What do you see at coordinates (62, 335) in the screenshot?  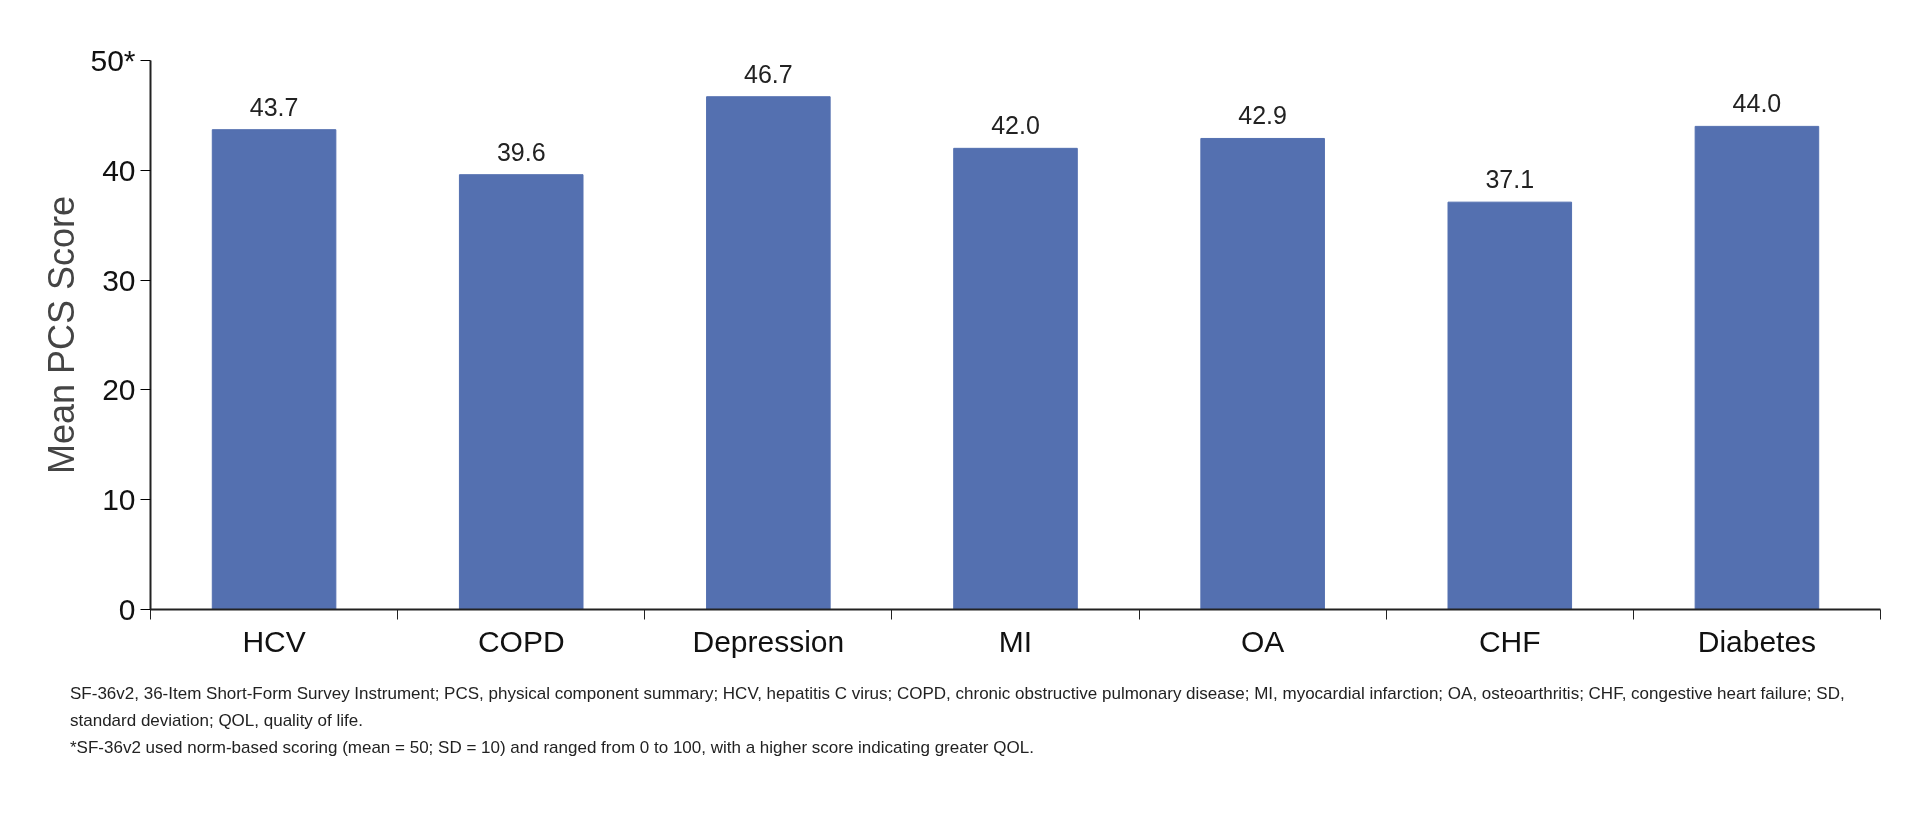 I see `y-axis-title: Mean PCS Score` at bounding box center [62, 335].